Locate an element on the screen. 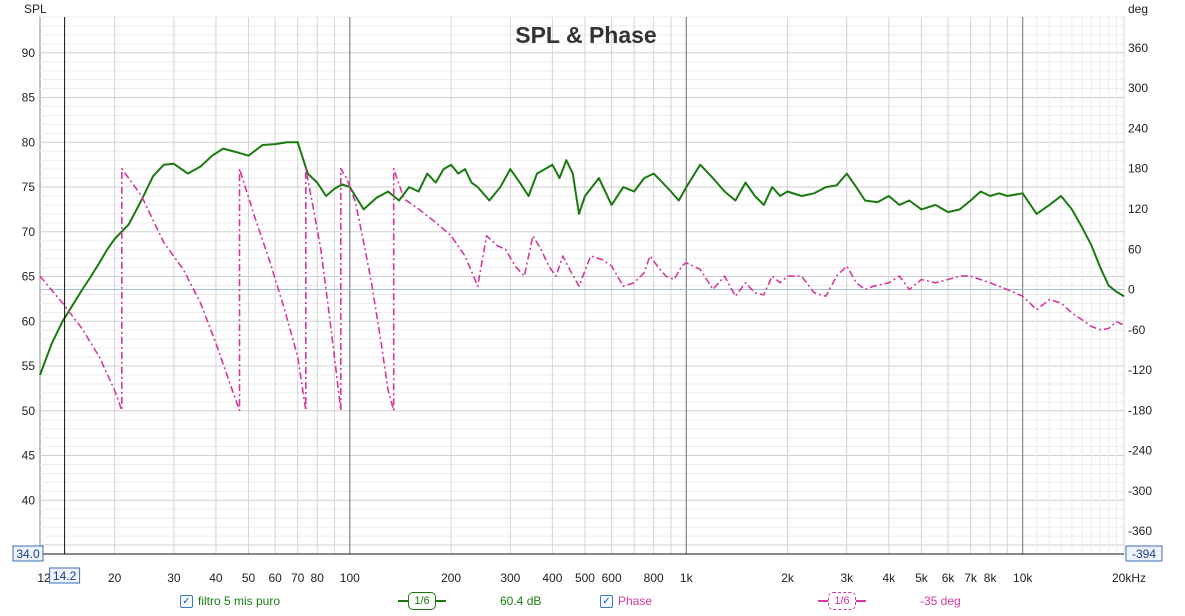 The width and height of the screenshot is (1185, 616). legend-phase-smoothing: 1/6 is located at coordinates (842, 601).